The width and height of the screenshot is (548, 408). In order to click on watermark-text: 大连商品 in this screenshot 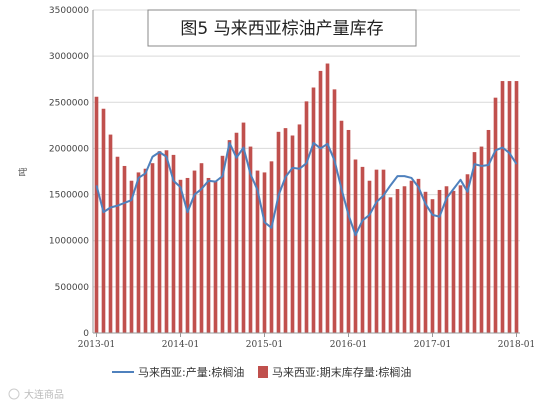, I will do `click(44, 394)`.